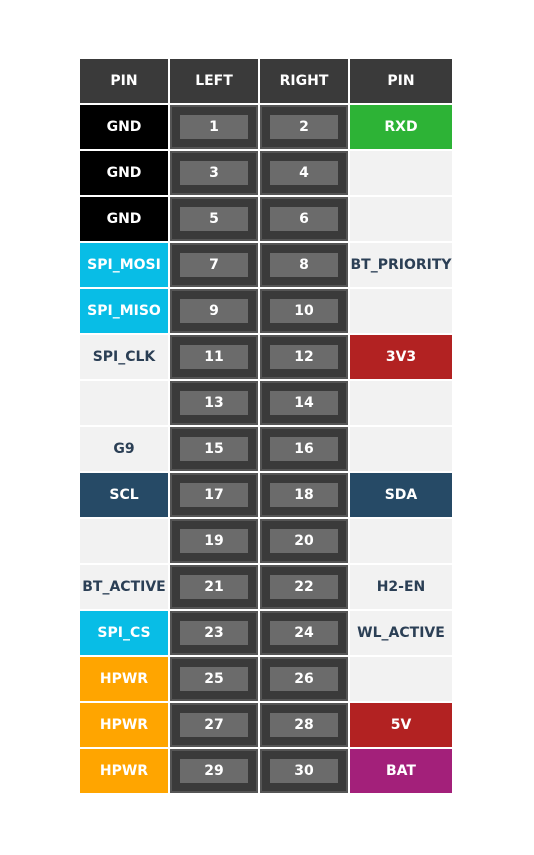 This screenshot has width=534, height=855. What do you see at coordinates (401, 357) in the screenshot?
I see `right-pin-label: 3V3` at bounding box center [401, 357].